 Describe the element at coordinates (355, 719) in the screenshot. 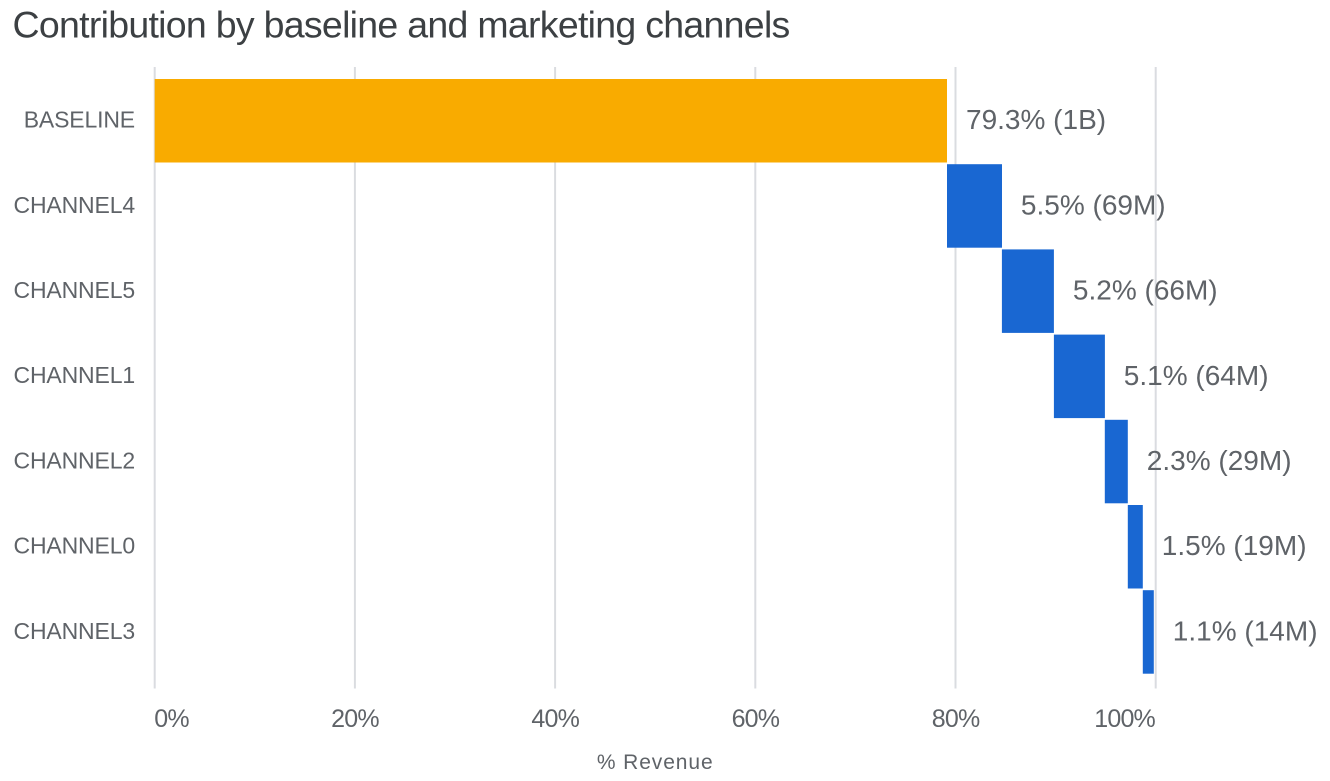

I see `svg-text: 20%` at that location.